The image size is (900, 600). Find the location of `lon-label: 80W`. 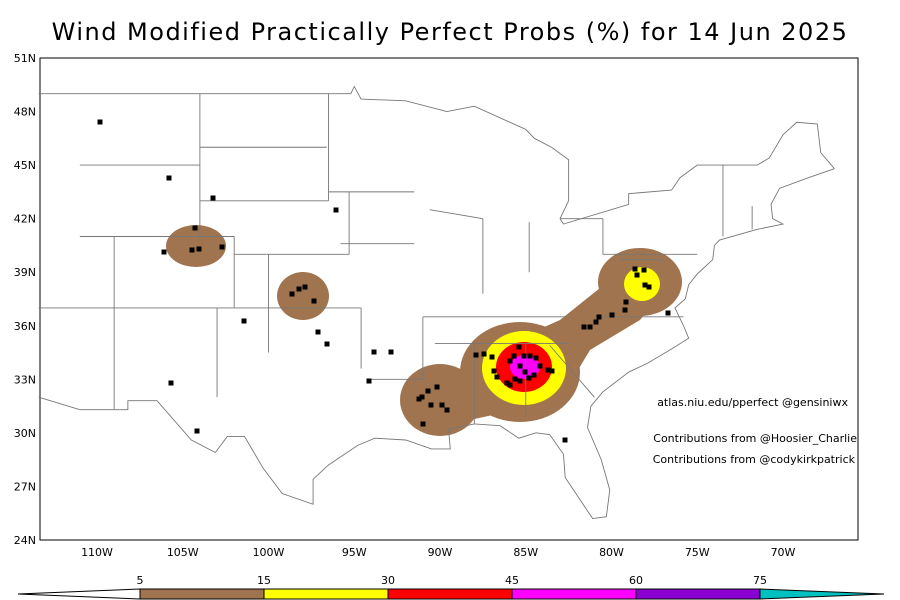

lon-label: 80W is located at coordinates (611, 552).